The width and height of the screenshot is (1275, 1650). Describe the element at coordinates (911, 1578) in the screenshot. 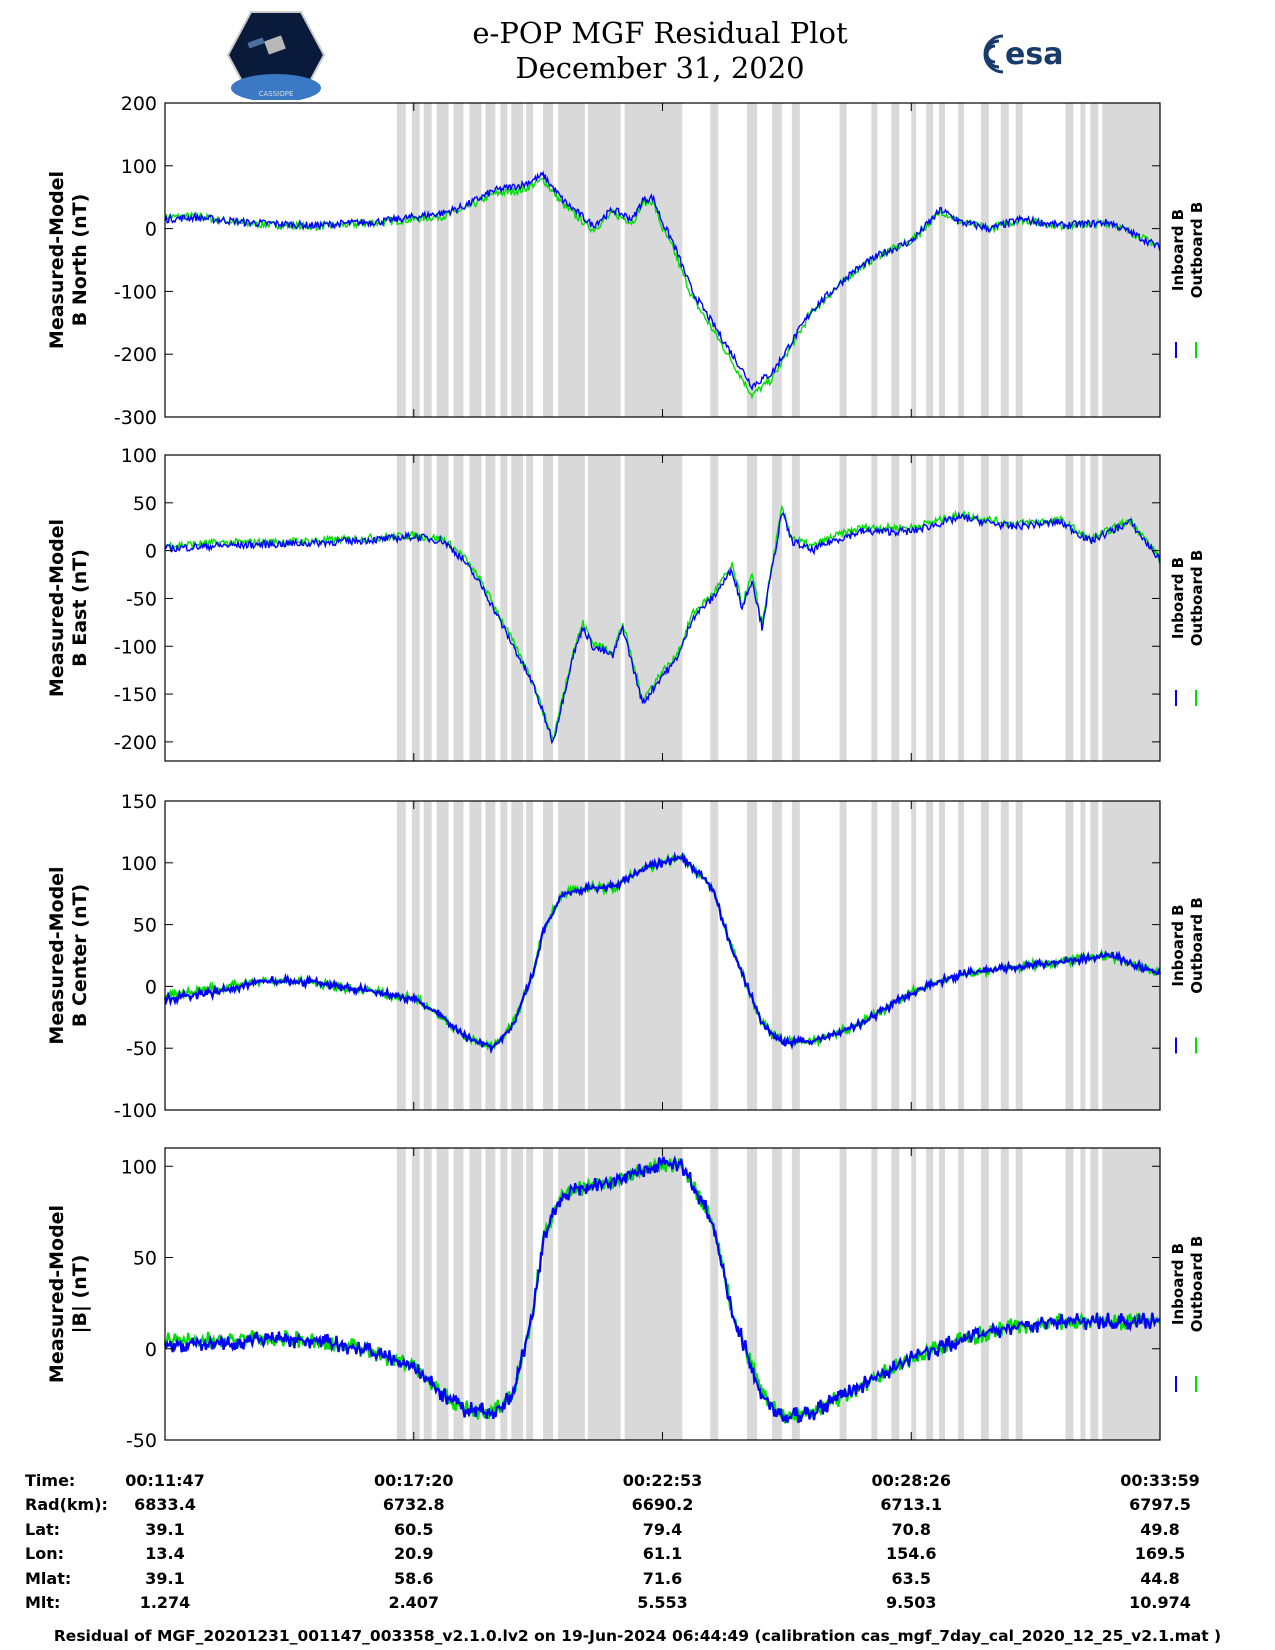

I see `info-cell: 63.5` at that location.